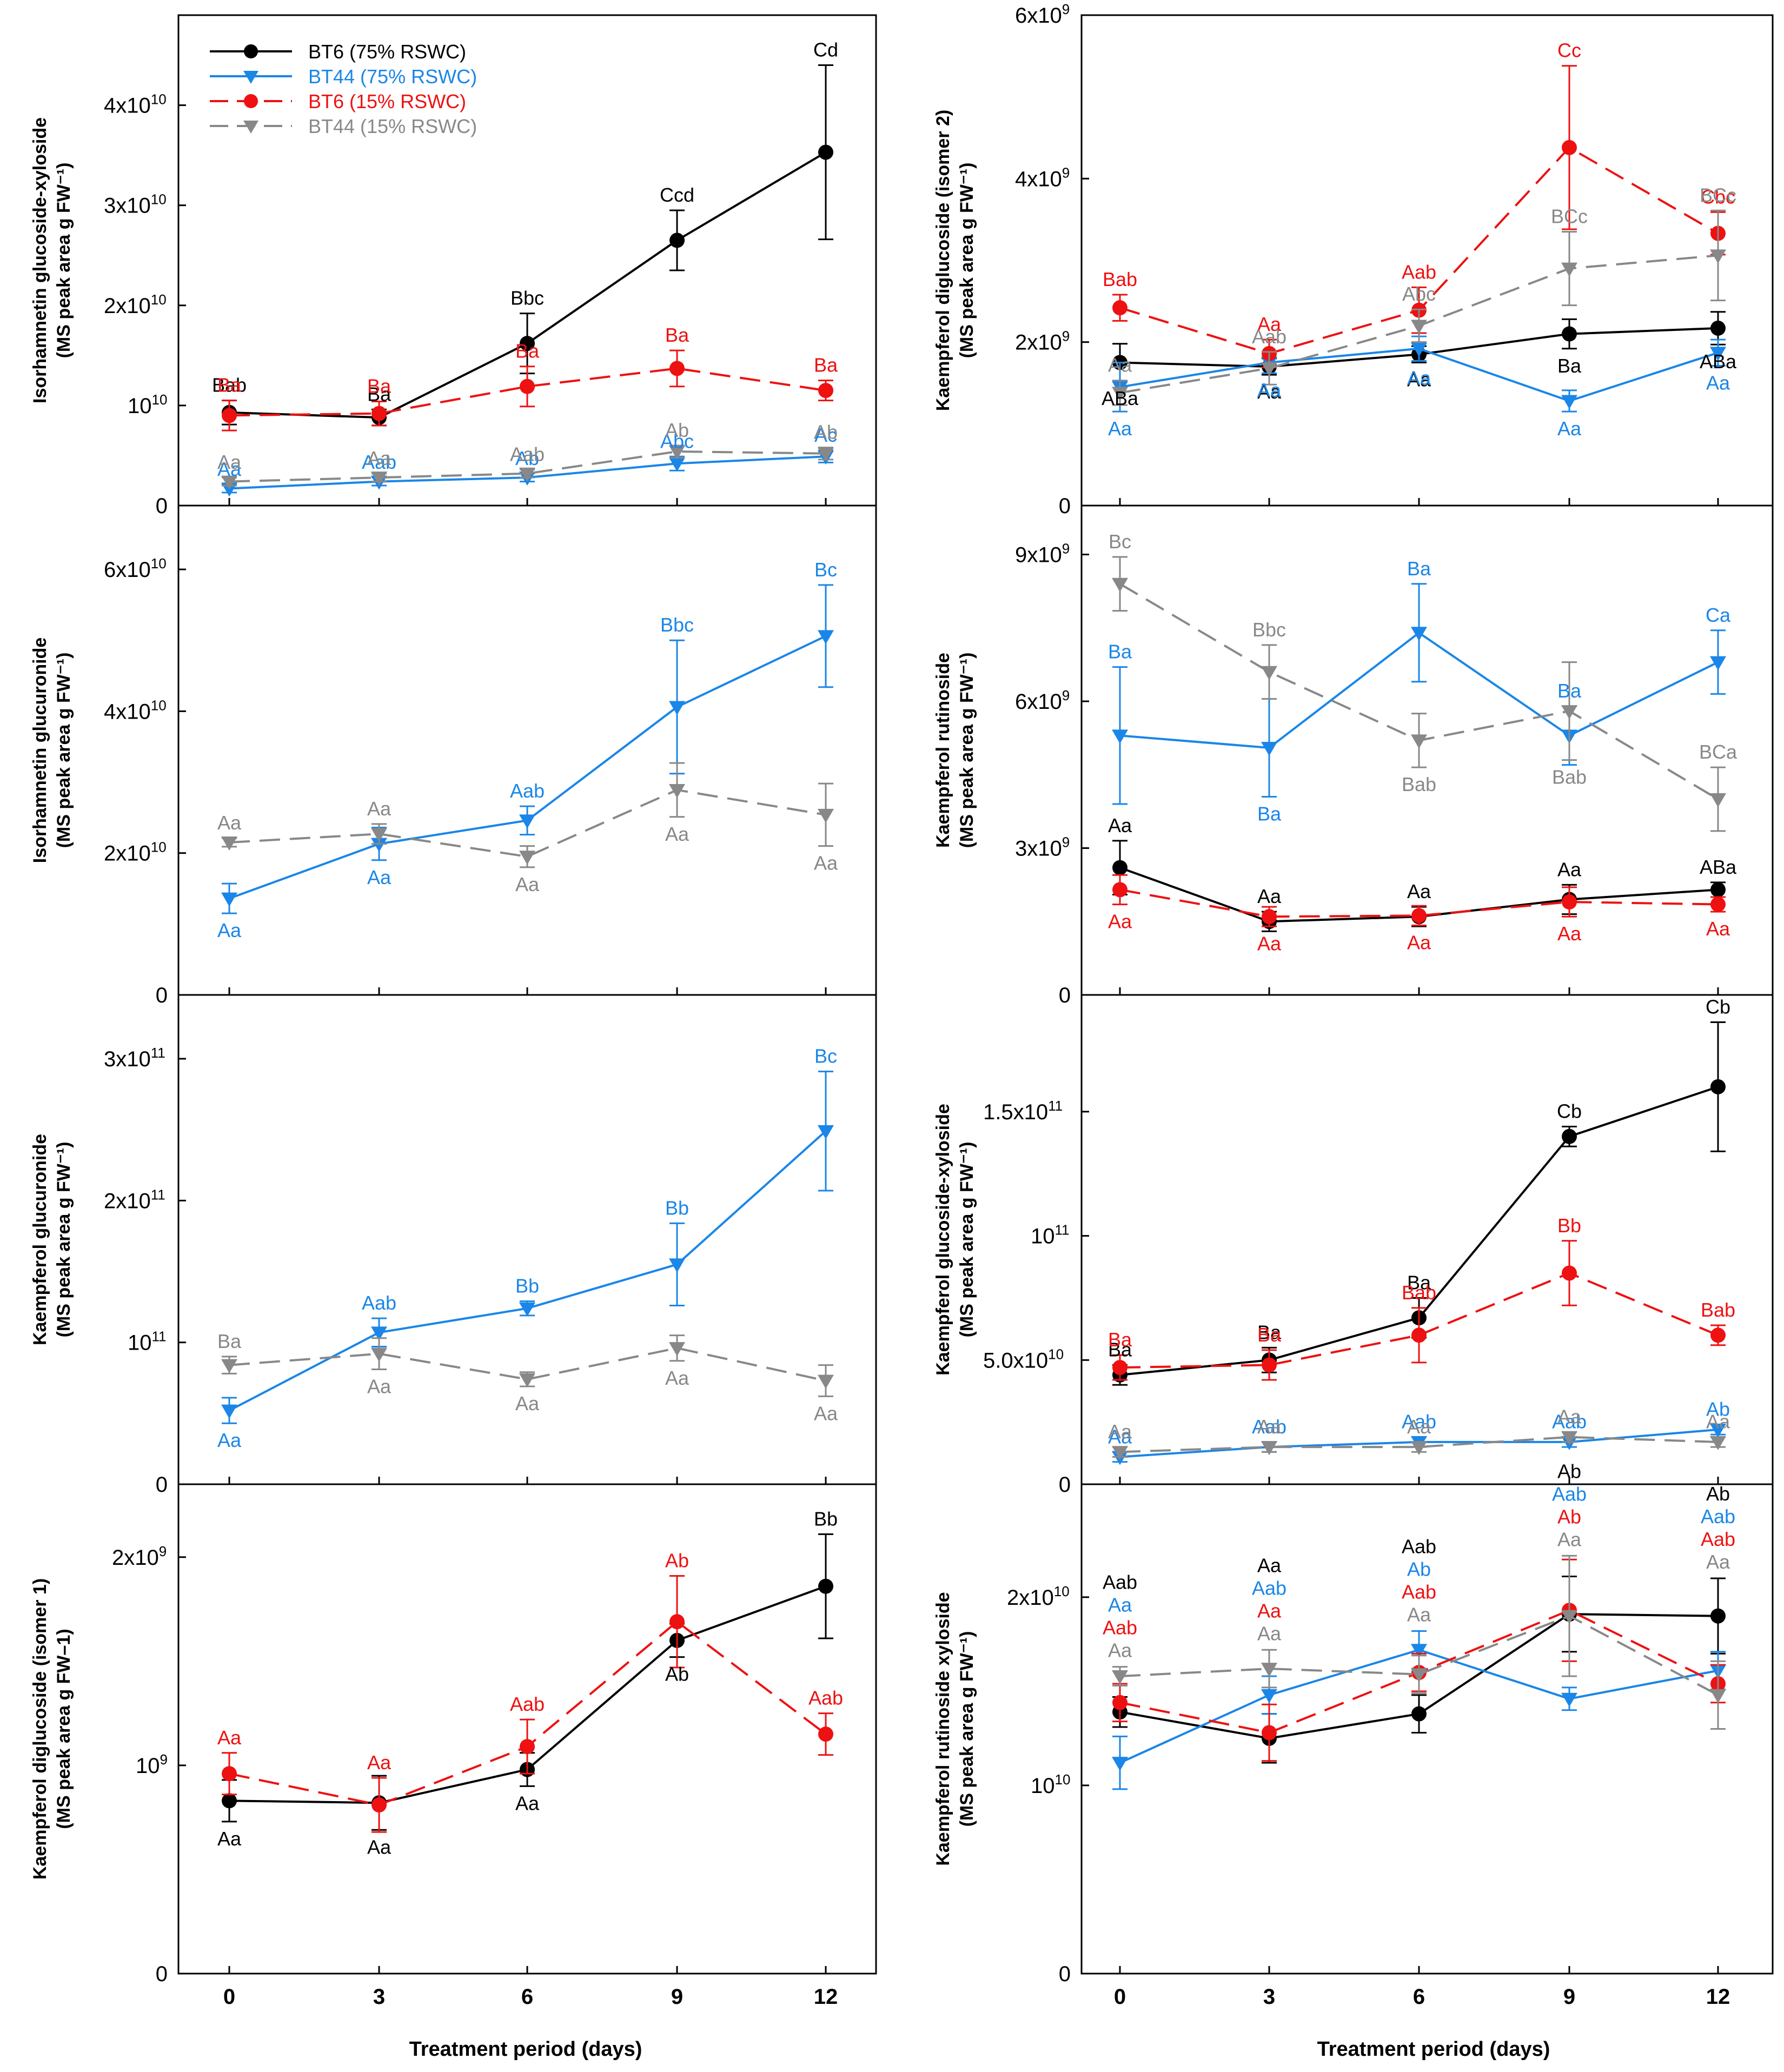 The width and height of the screenshot is (1784, 2072). Describe the element at coordinates (677, 1997) in the screenshot. I see `x-tick-label: 9` at that location.